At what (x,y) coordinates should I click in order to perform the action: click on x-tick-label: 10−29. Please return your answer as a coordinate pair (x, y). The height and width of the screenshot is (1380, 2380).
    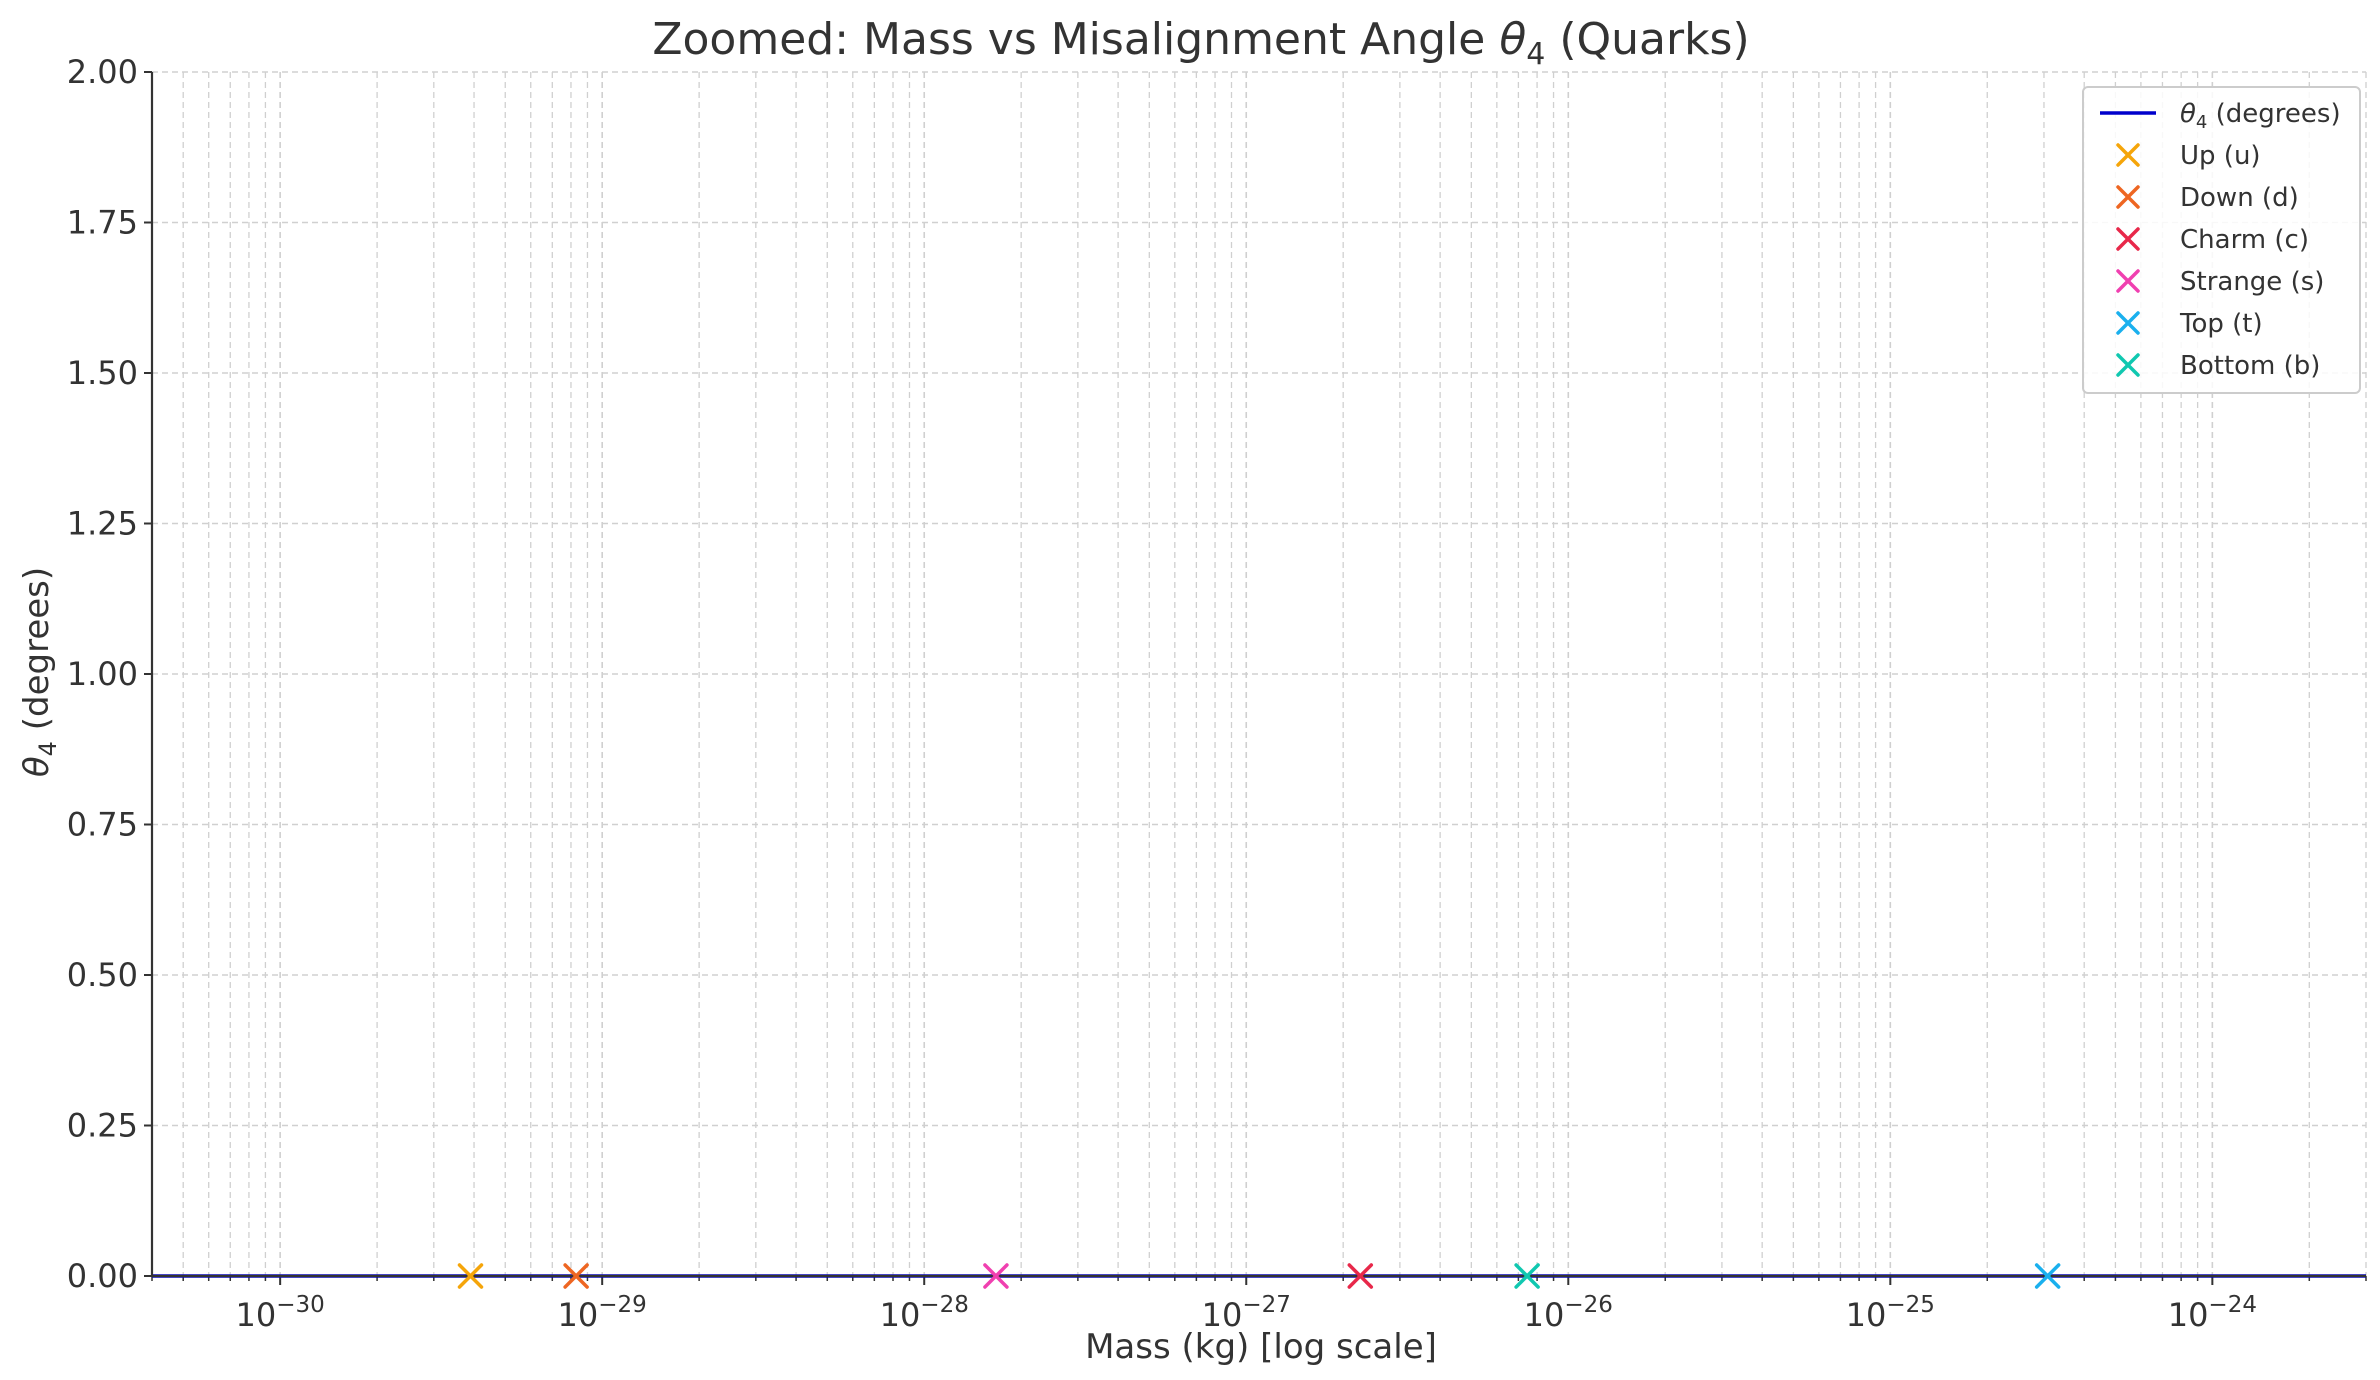
    Looking at the image, I should click on (602, 1313).